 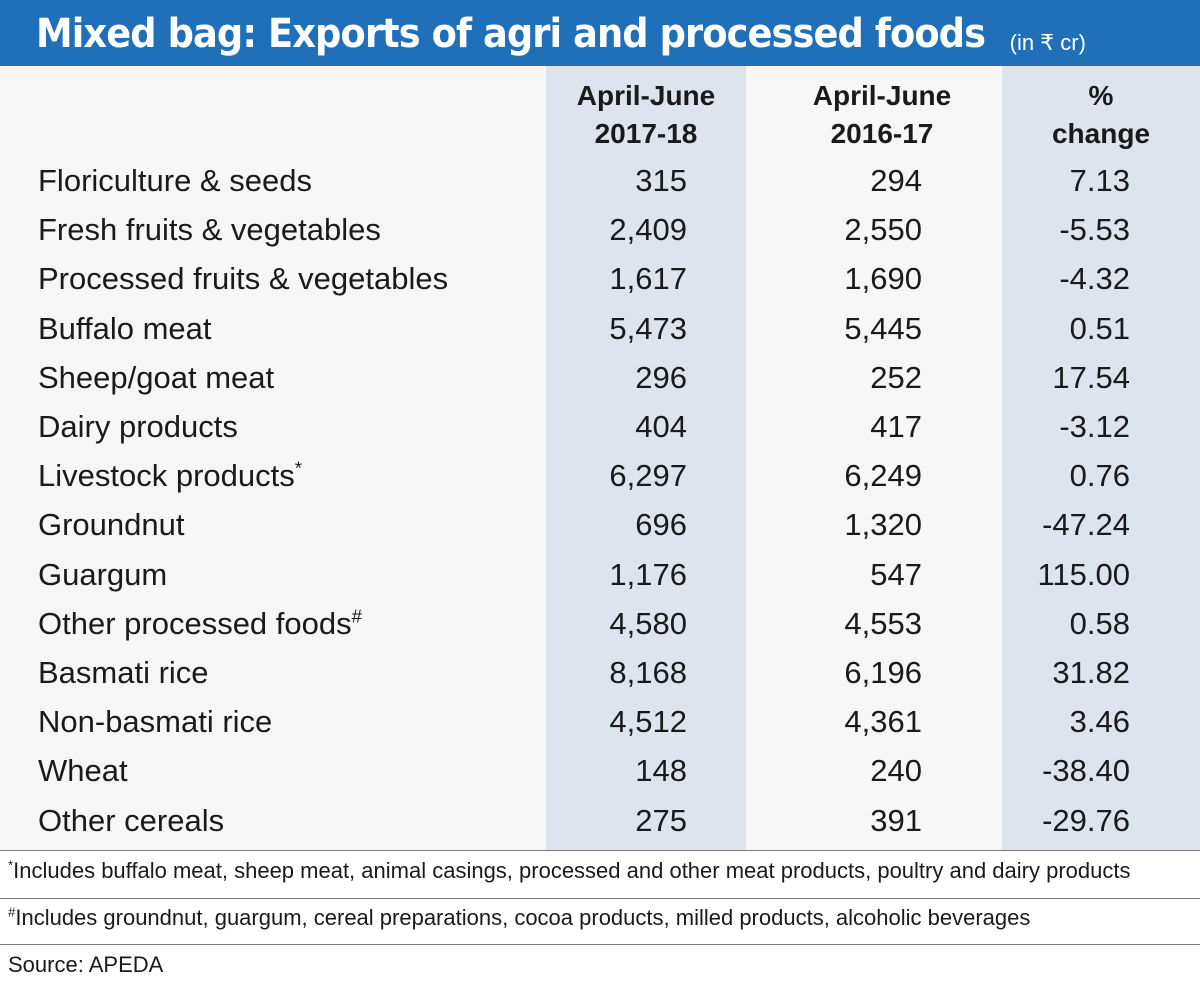 I want to click on value-2017: 1,176, so click(x=648, y=574).